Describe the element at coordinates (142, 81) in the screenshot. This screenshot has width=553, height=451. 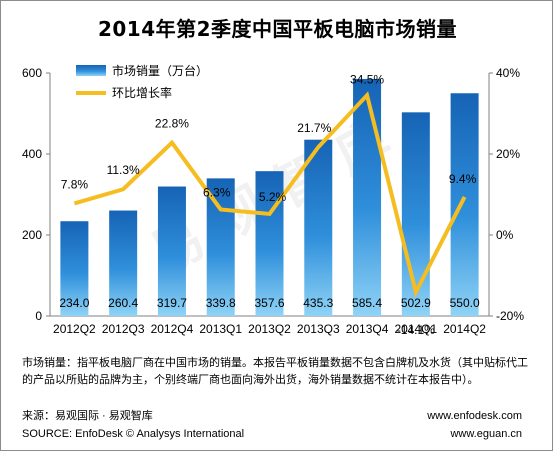
I see `legend: 市场销量（万台） 环比增长率` at that location.